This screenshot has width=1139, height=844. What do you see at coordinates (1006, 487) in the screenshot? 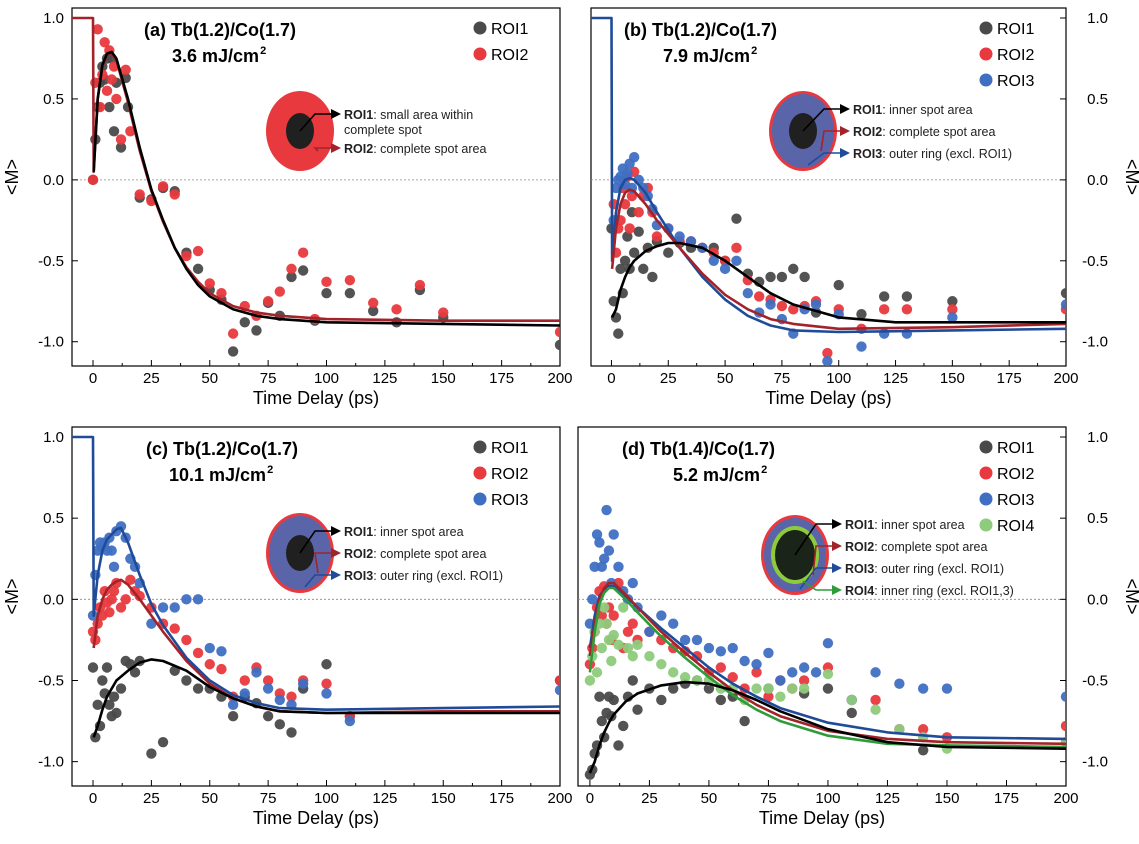
I see `legend: ROI1 ROI2 ROI3 ROI4` at bounding box center [1006, 487].